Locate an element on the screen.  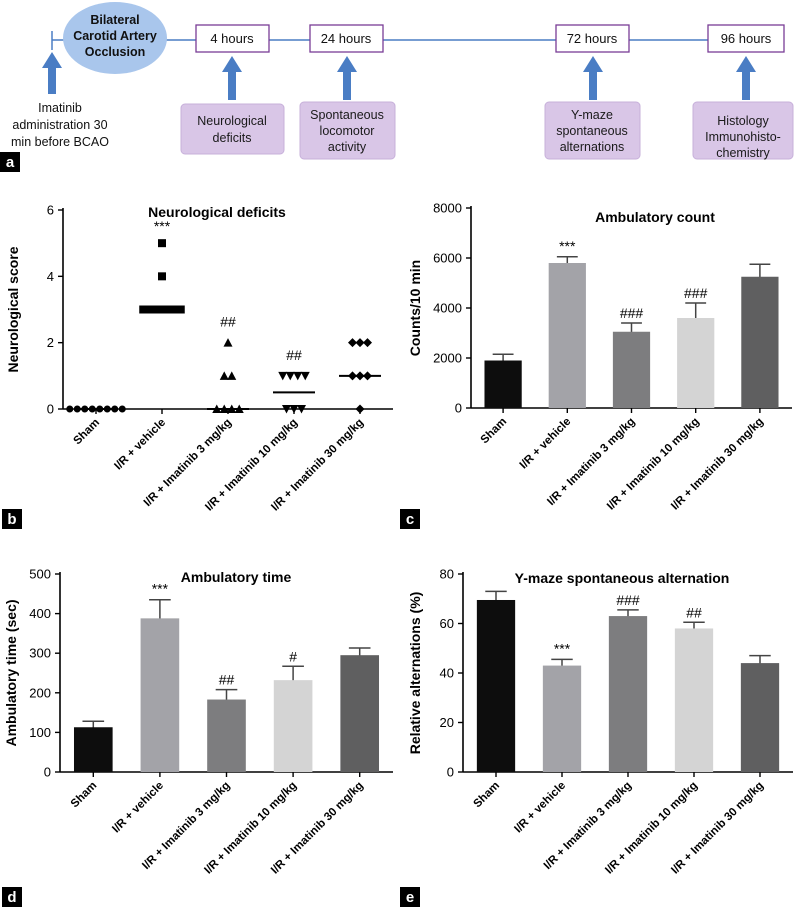
significance-i-r-imatinib-10-mg-kg: ## is located at coordinates (694, 612).